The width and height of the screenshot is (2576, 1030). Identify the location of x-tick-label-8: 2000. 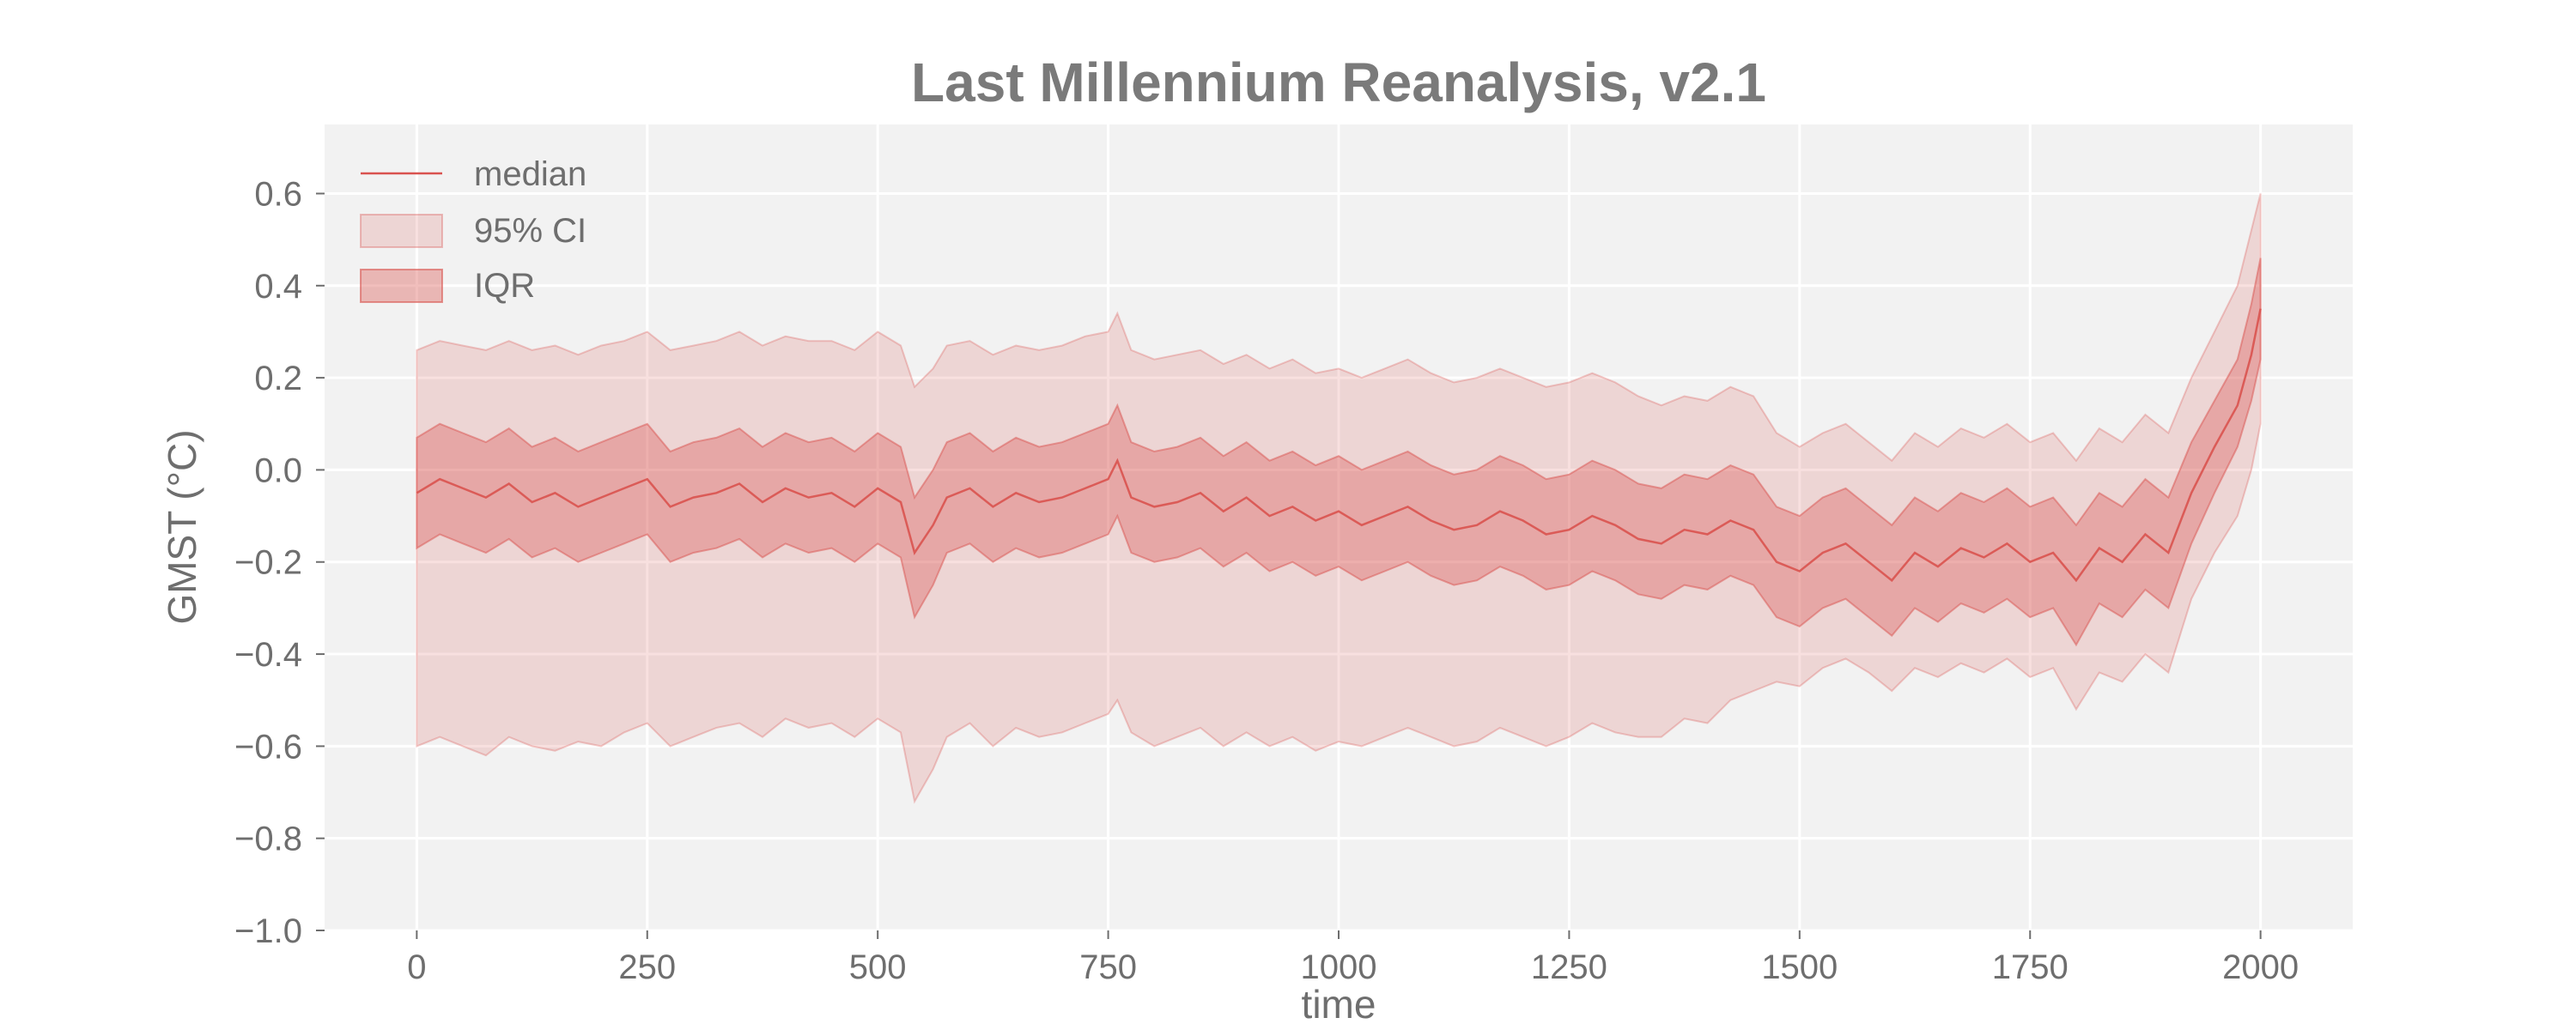
(2260, 967).